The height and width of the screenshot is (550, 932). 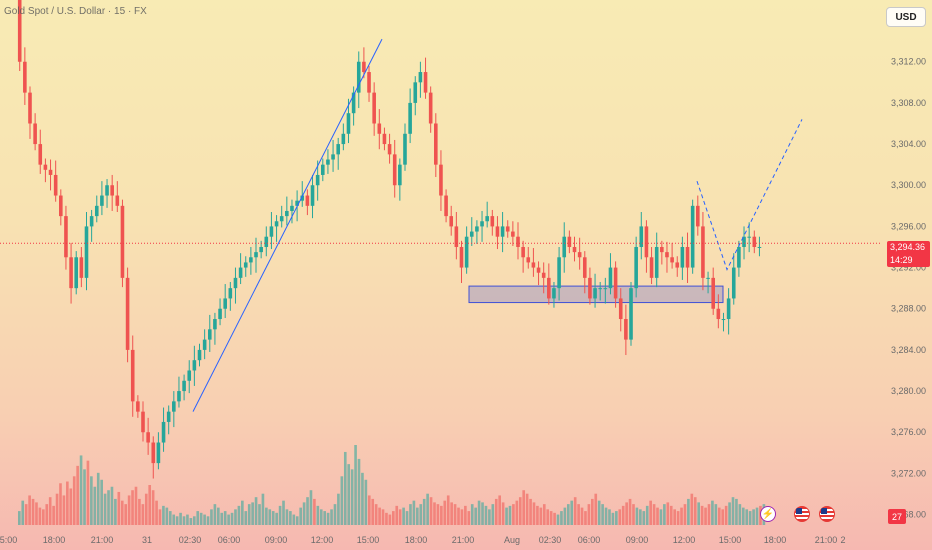 What do you see at coordinates (908, 350) in the screenshot?
I see `y-tick-label: 3,284.00` at bounding box center [908, 350].